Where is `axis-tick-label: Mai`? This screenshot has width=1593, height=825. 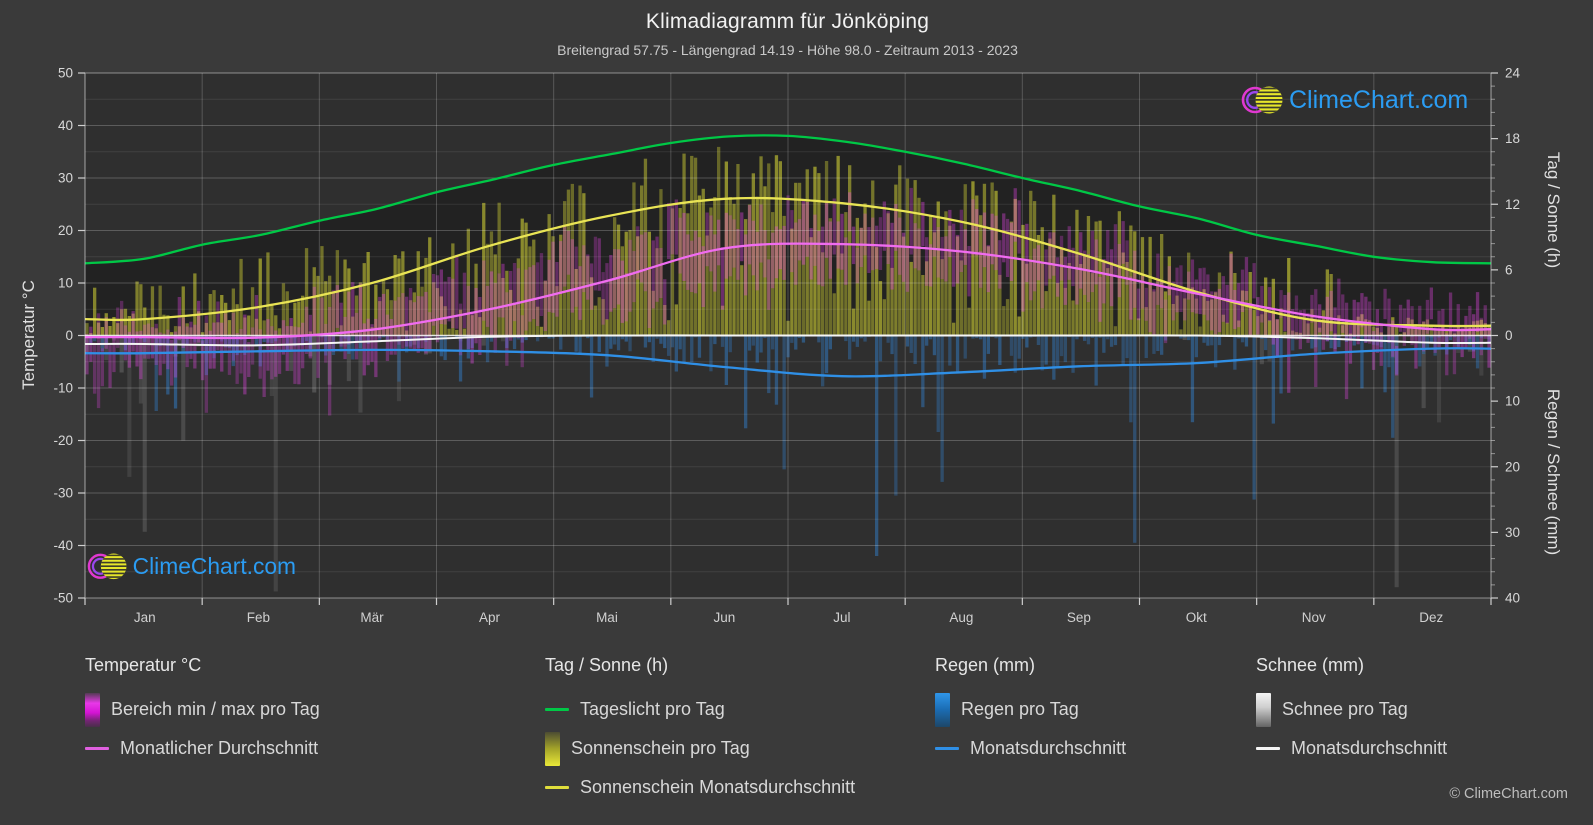
axis-tick-label: Mai is located at coordinates (607, 617).